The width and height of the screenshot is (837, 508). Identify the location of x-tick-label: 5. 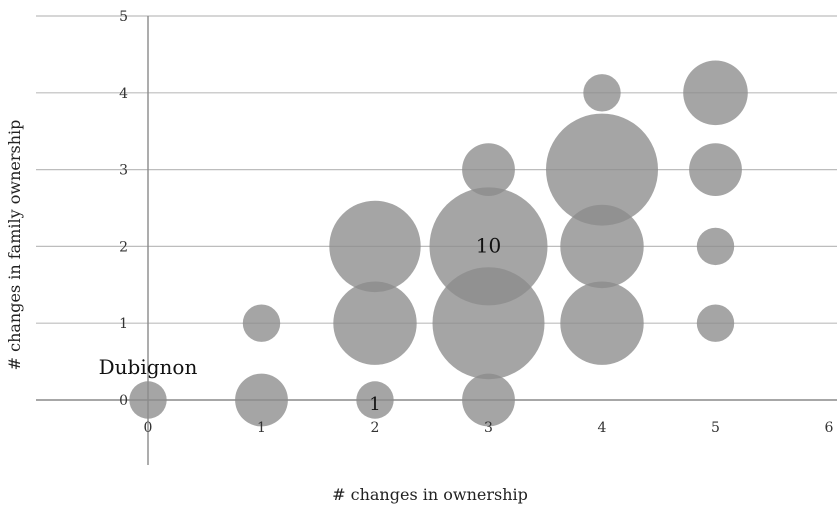
(715, 428).